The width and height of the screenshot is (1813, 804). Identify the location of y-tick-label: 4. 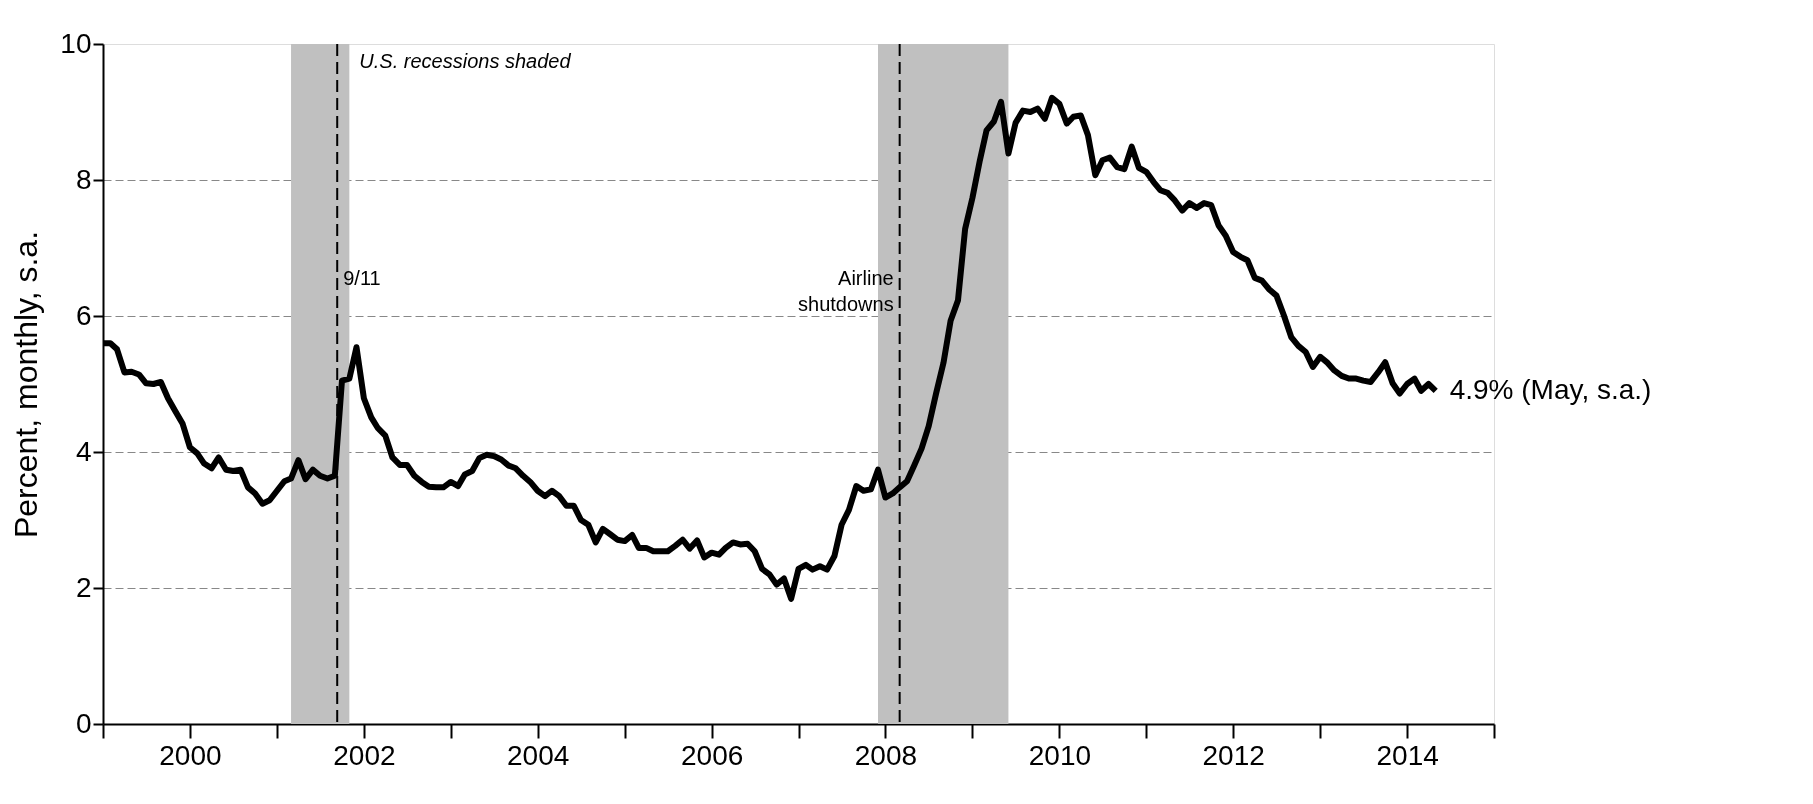
(83, 451).